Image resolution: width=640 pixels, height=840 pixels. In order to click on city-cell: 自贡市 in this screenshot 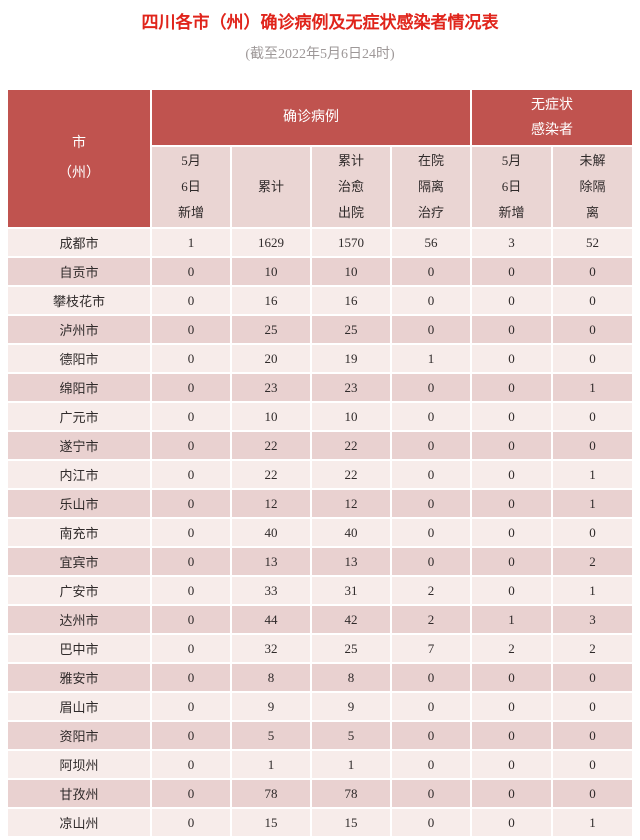, I will do `click(79, 271)`.